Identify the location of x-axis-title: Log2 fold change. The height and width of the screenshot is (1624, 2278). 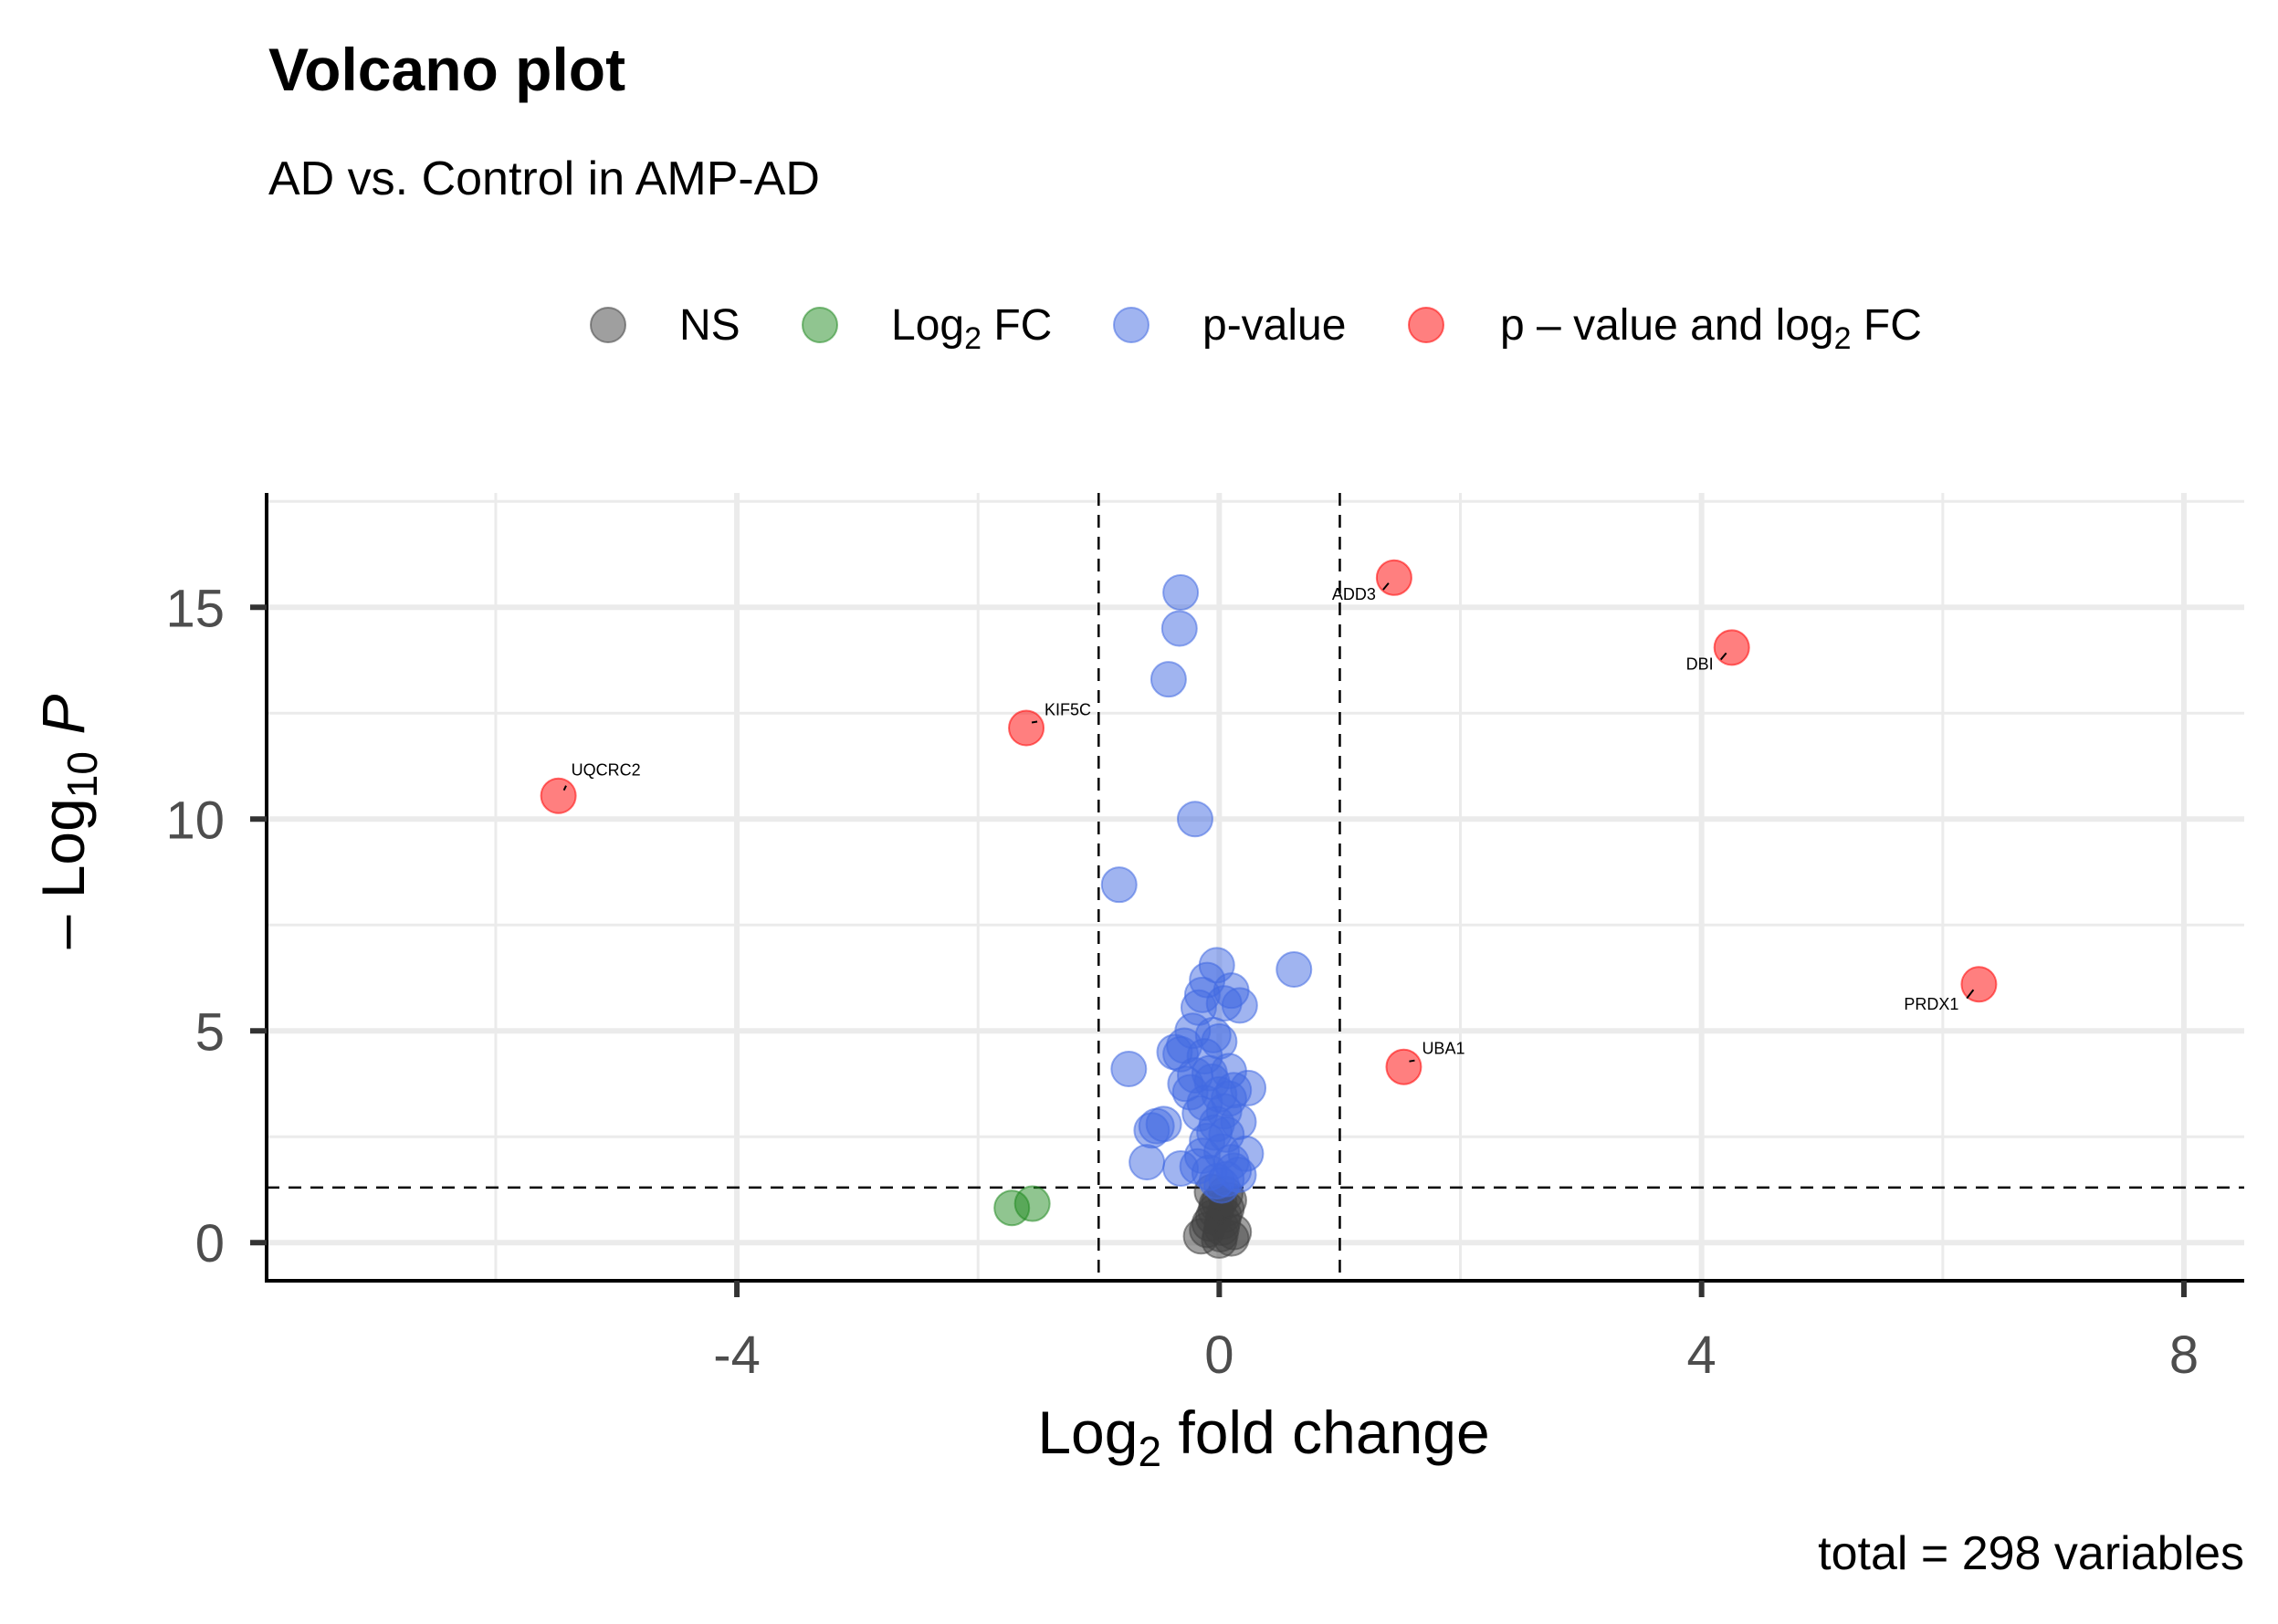
(1263, 1437).